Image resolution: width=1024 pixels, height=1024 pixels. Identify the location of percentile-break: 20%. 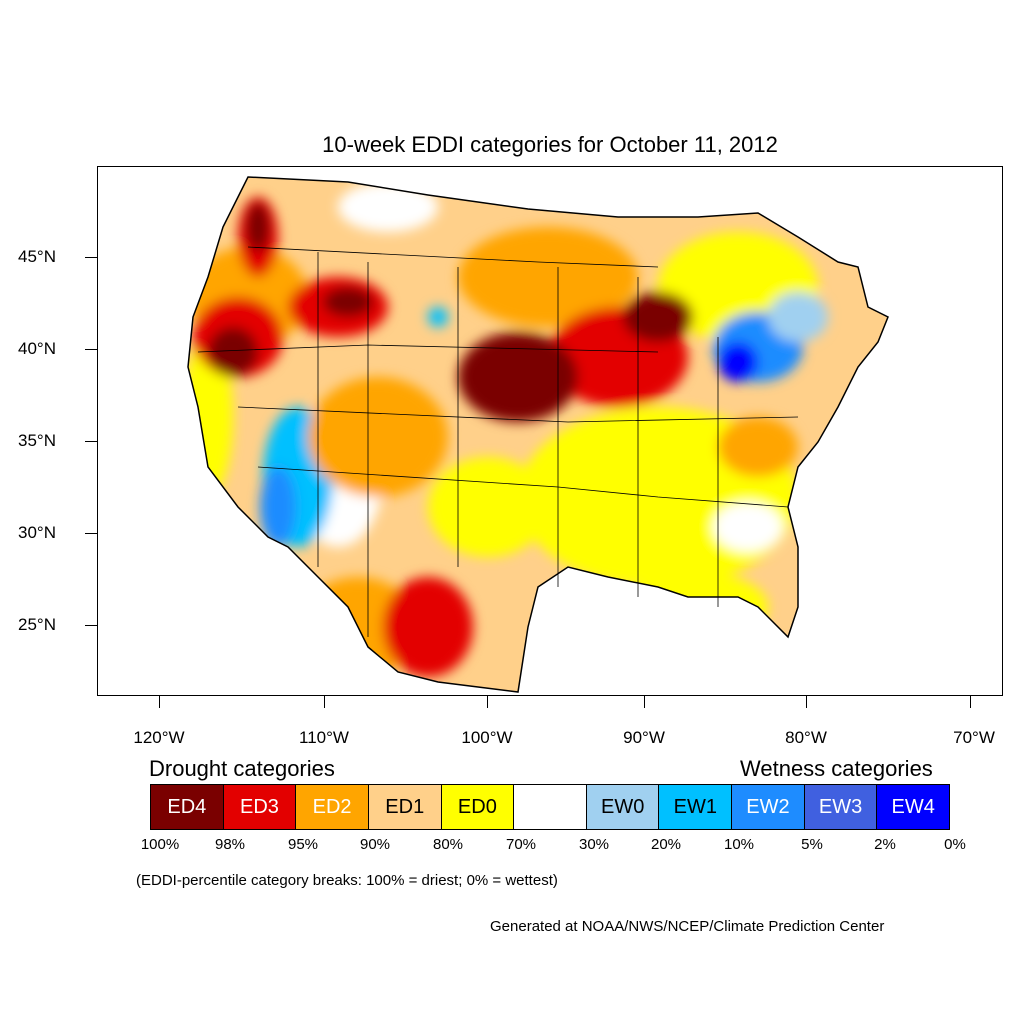
(666, 844).